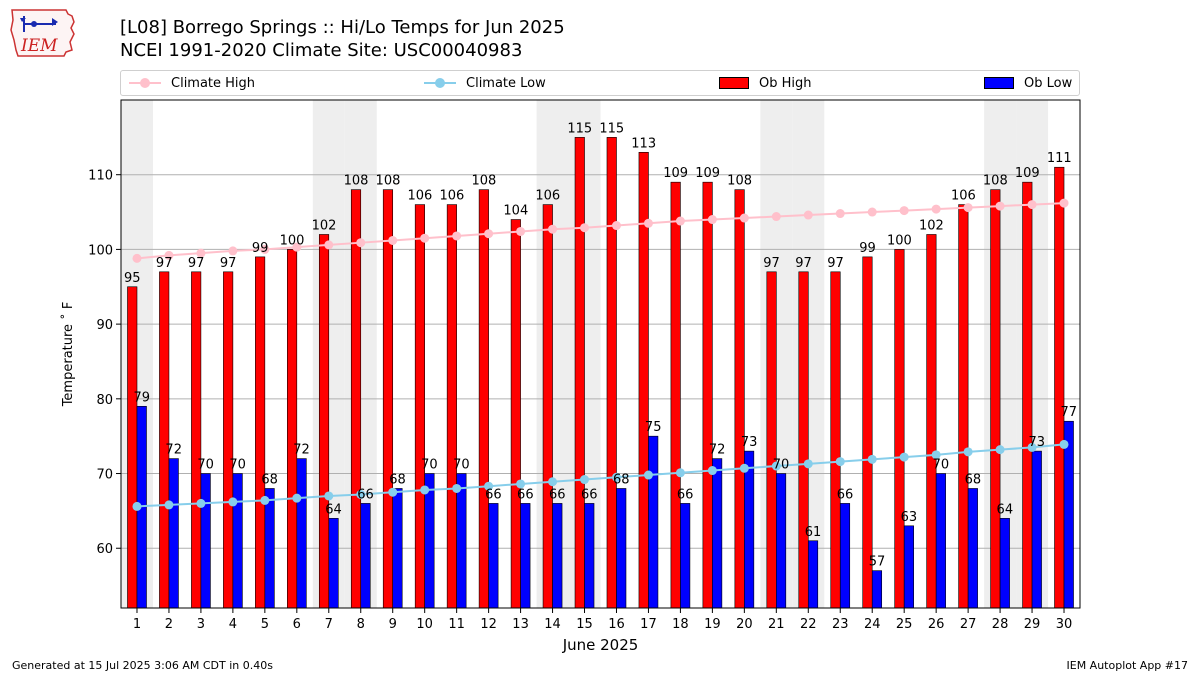  I want to click on x-tick-label: 15, so click(584, 624).